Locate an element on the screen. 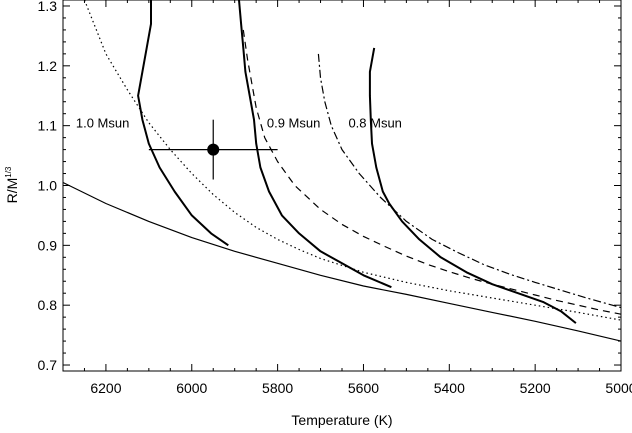  y-tick-label: 0.7 is located at coordinates (48, 365).